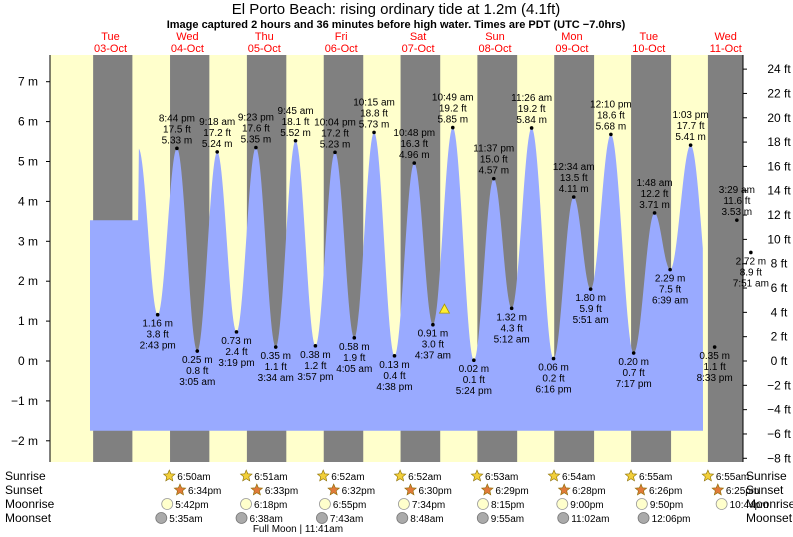  I want to click on now-triangle, so click(444, 308).